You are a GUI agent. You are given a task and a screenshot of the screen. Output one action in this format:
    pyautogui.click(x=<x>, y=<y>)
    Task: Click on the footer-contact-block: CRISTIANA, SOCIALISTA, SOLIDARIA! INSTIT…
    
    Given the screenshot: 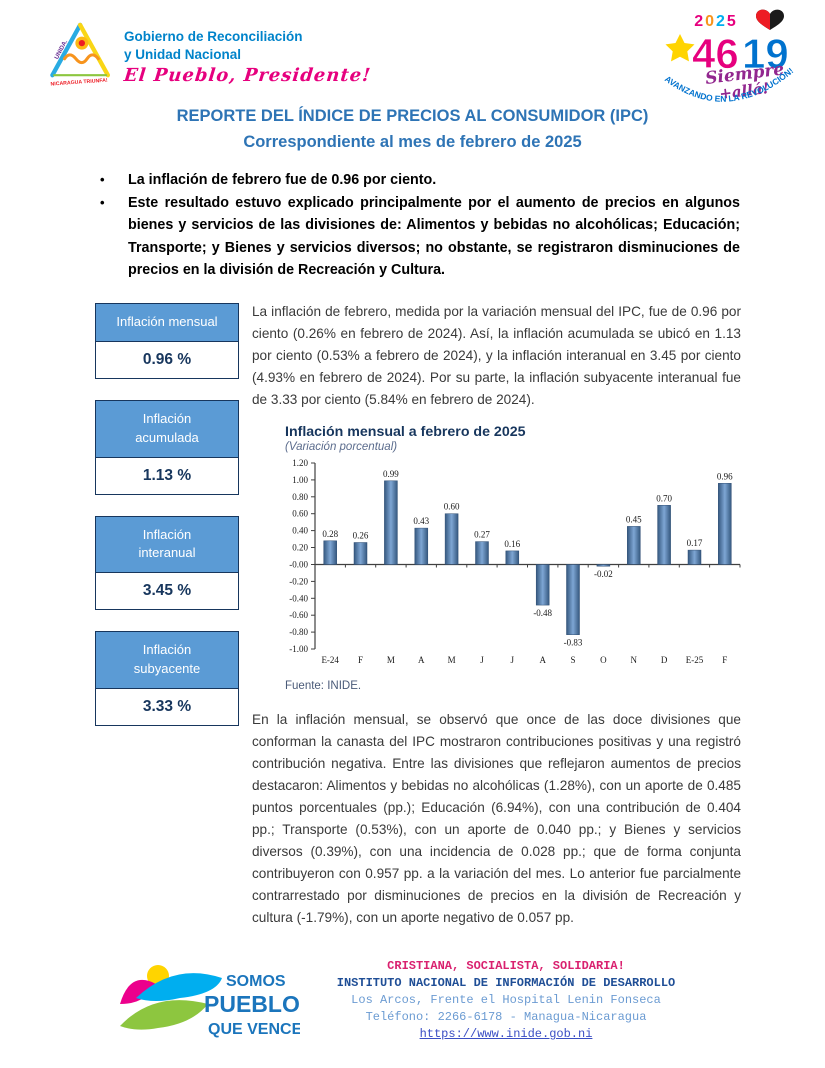 What is the action you would take?
    pyautogui.click(x=506, y=1000)
    